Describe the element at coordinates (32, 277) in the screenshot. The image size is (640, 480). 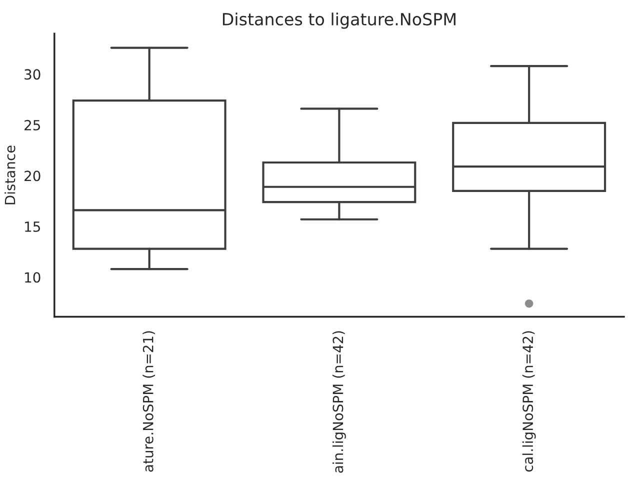
I see `y-tick-label: 10` at that location.